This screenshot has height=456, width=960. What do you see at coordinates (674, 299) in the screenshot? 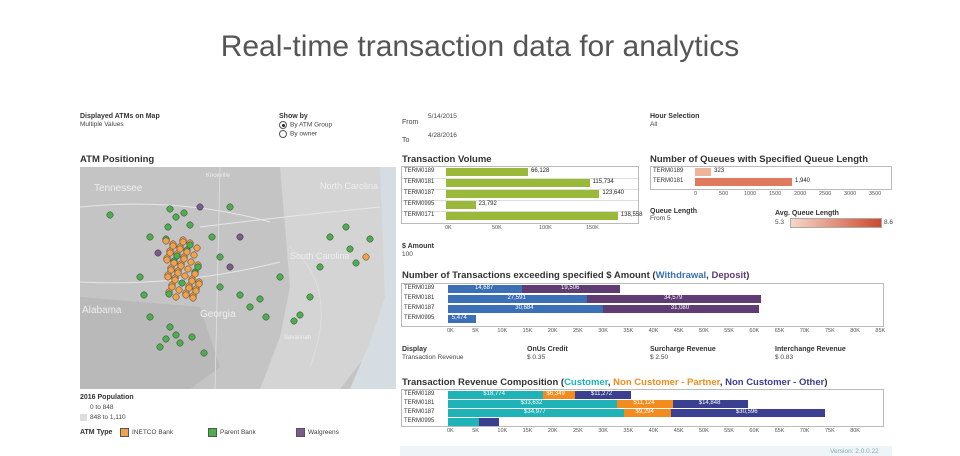
I see `deposit-bar: 34,579` at bounding box center [674, 299].